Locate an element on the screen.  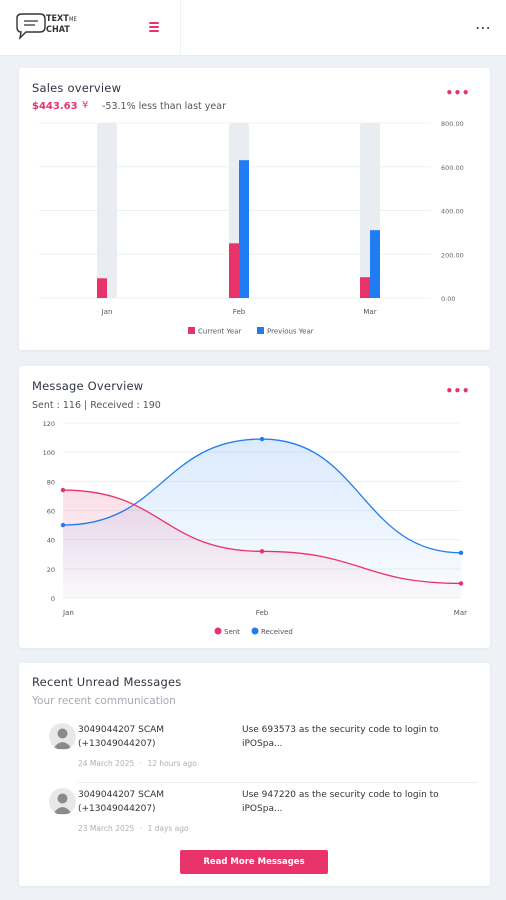
sales-menu-dots-icon: ••• is located at coordinates (457, 93).